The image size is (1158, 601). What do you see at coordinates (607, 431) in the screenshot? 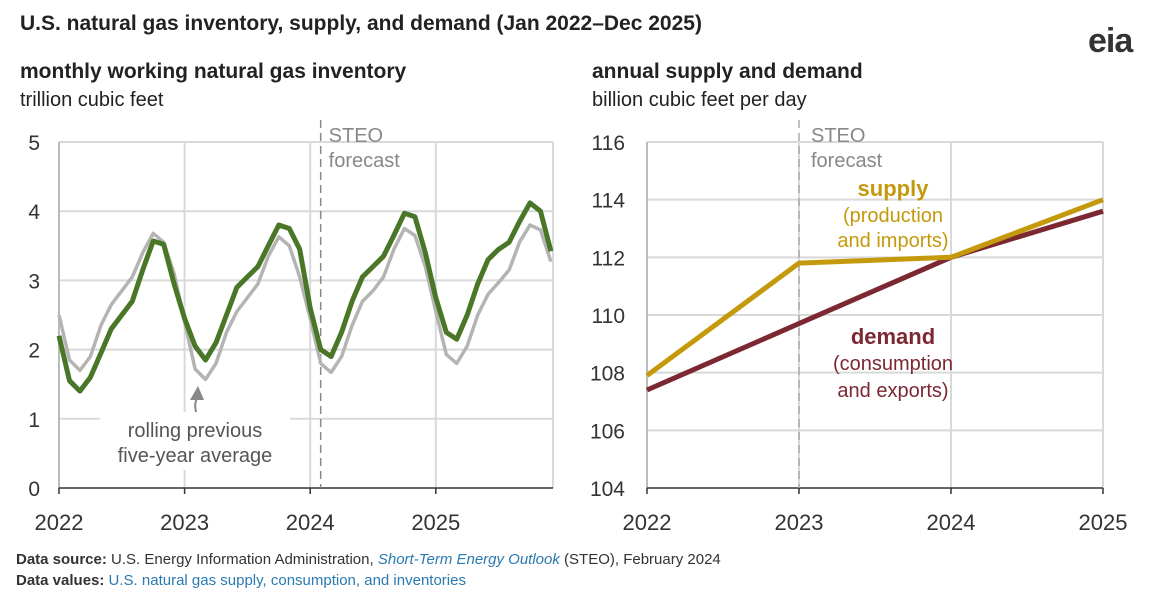
I see `y-tick-label: 106` at bounding box center [607, 431].